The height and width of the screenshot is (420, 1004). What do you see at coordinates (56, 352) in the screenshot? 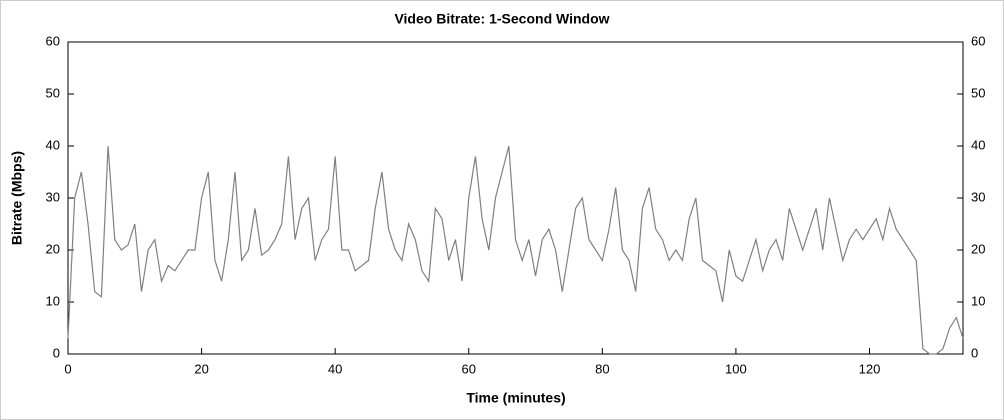
I see `y-tick-label: 0` at bounding box center [56, 352].